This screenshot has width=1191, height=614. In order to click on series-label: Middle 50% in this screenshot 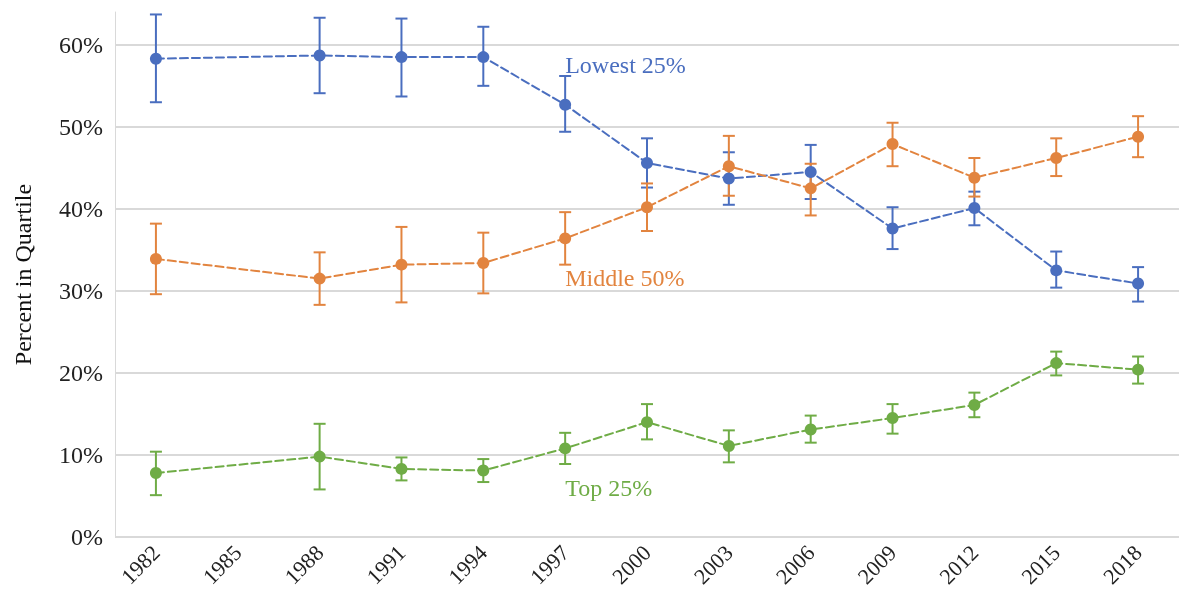, I will do `click(625, 278)`.